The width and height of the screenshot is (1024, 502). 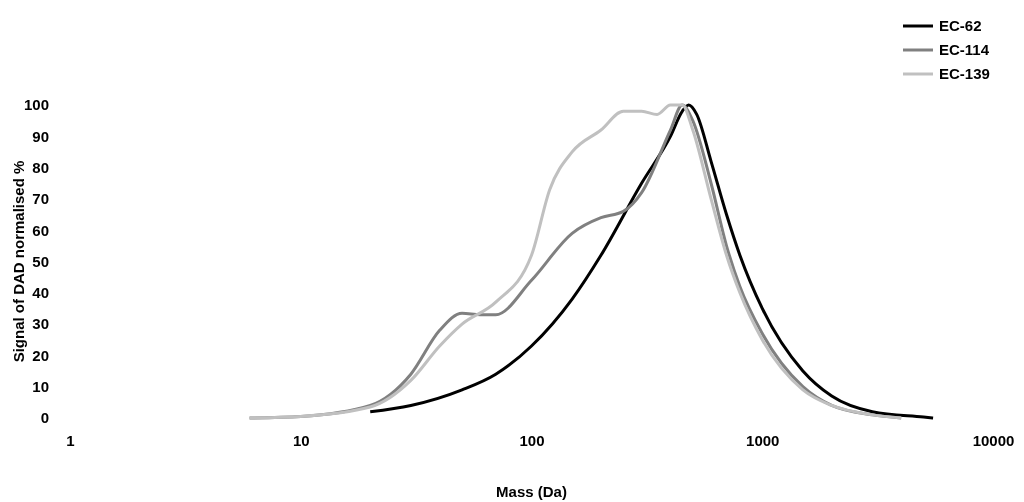 I want to click on x-tick-label: 1, so click(x=70, y=440).